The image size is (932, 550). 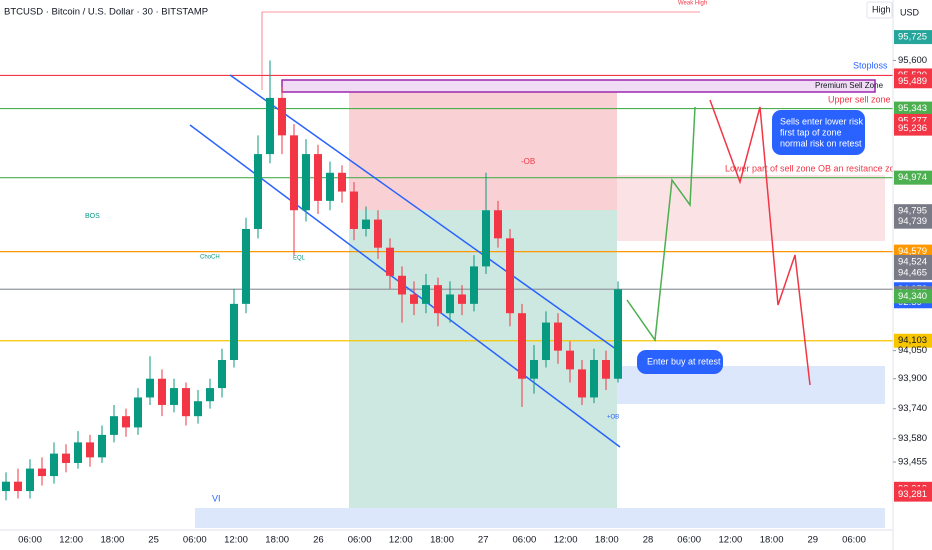 What do you see at coordinates (613, 418) in the screenshot?
I see `plus-ob-label: +OB` at bounding box center [613, 418].